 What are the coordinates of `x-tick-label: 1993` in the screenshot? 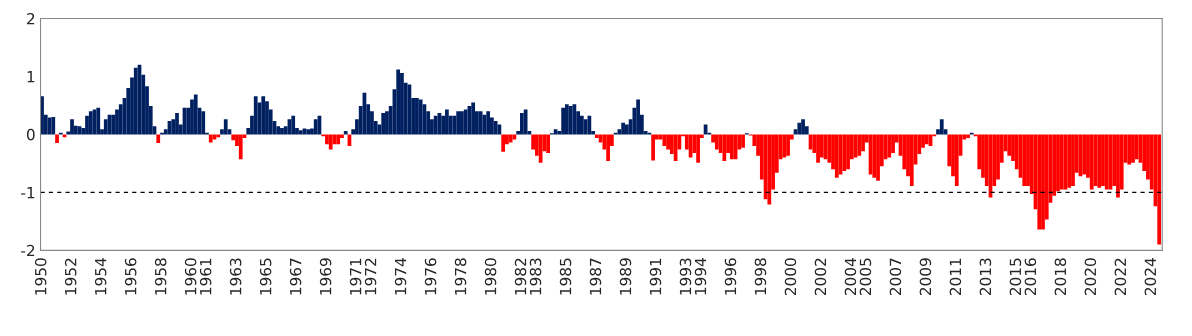 It's located at (685, 276).